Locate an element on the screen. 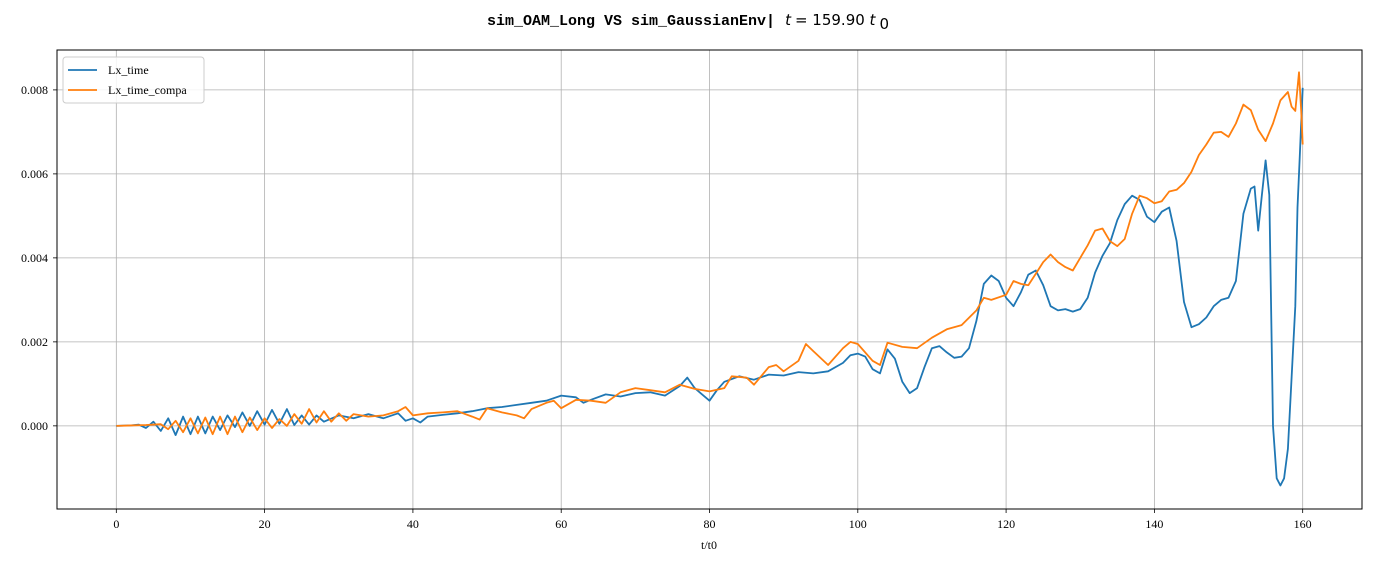  x-axis-ticks: 0 20 40 60 80 100 120 140 160 is located at coordinates (712, 520).